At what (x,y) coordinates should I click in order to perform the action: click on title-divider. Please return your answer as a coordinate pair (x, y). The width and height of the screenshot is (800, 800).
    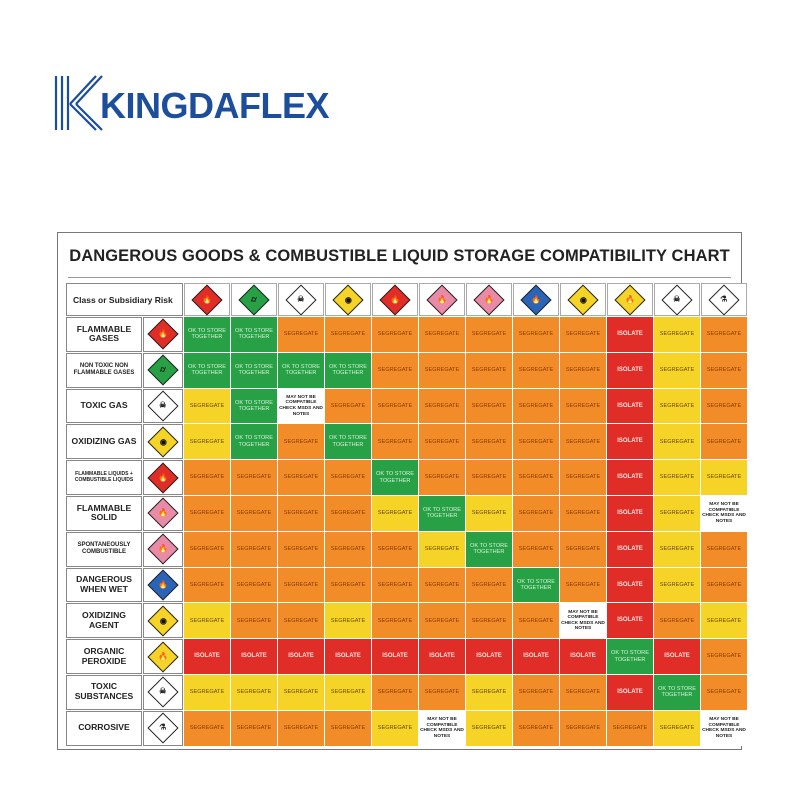
    Looking at the image, I should click on (399, 277).